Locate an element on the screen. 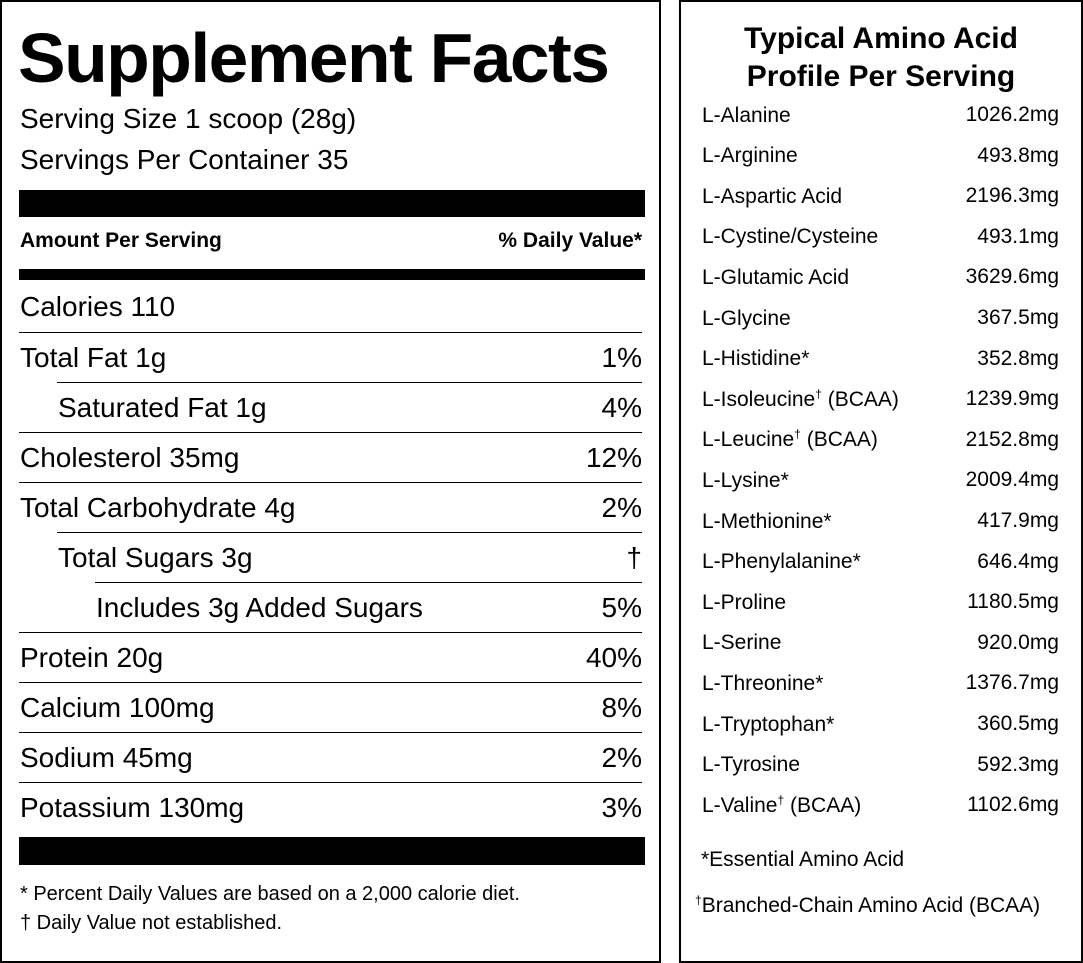 The width and height of the screenshot is (1083, 963). amino-name-group: L-Lysine* is located at coordinates (745, 480).